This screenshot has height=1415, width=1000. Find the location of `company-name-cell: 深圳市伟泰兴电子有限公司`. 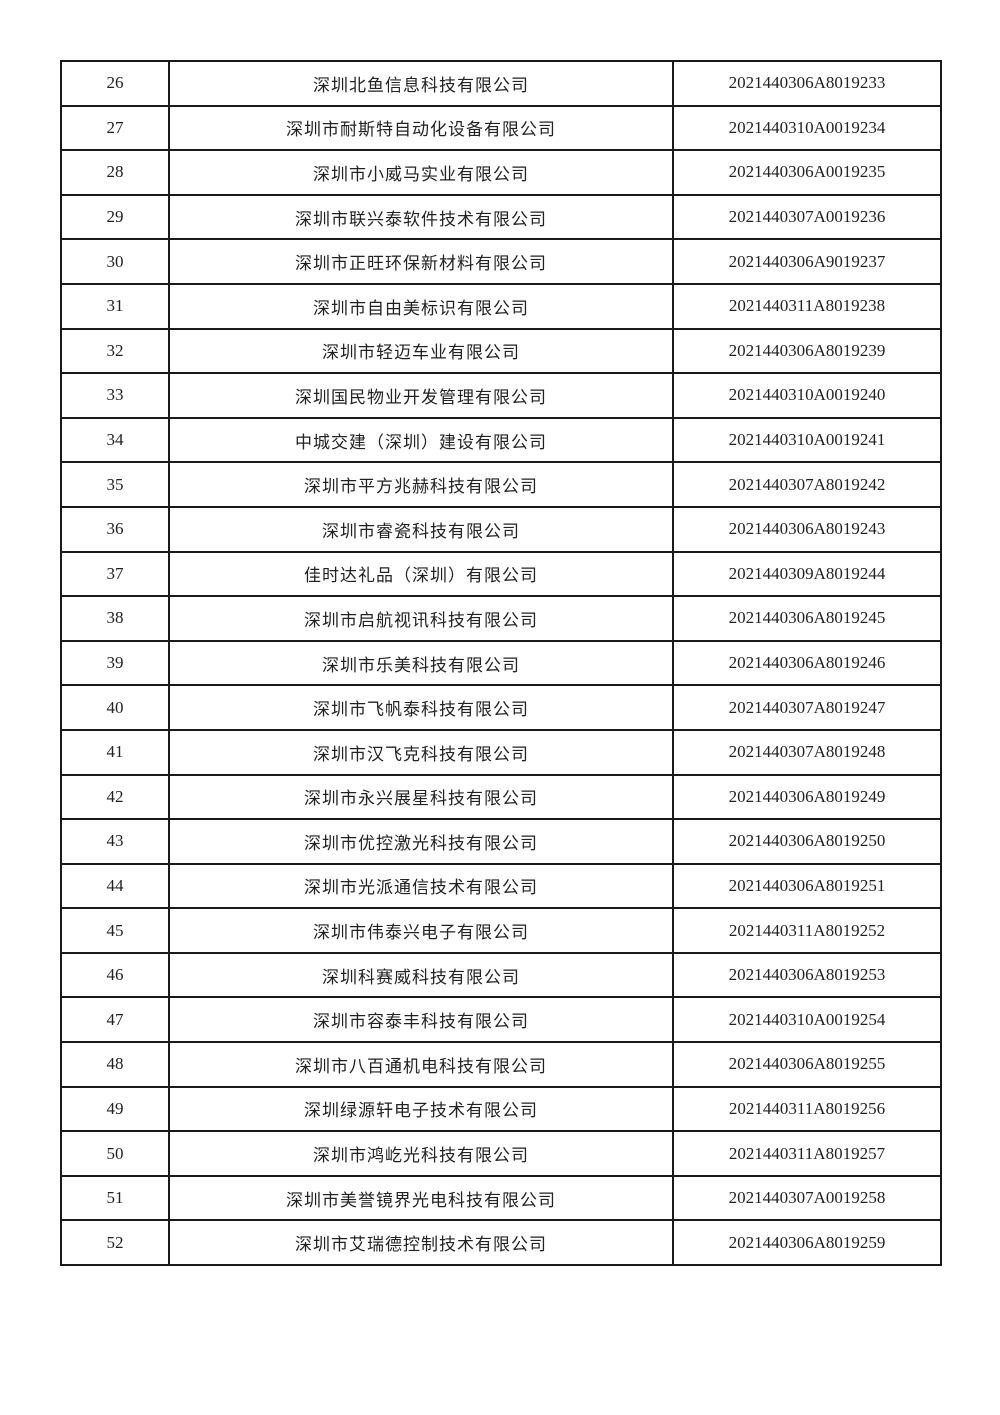

company-name-cell: 深圳市伟泰兴电子有限公司 is located at coordinates (421, 930).